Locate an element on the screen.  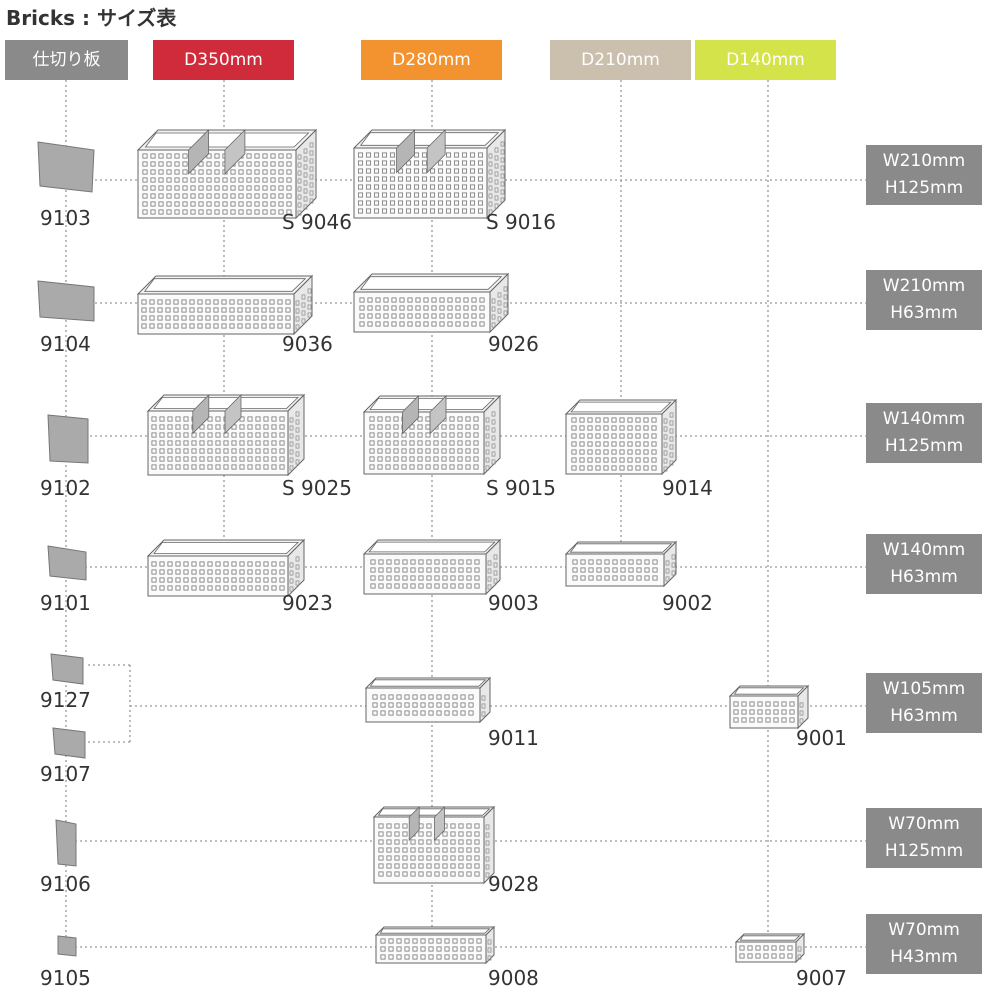
code-9023: 9023 is located at coordinates (307, 603).